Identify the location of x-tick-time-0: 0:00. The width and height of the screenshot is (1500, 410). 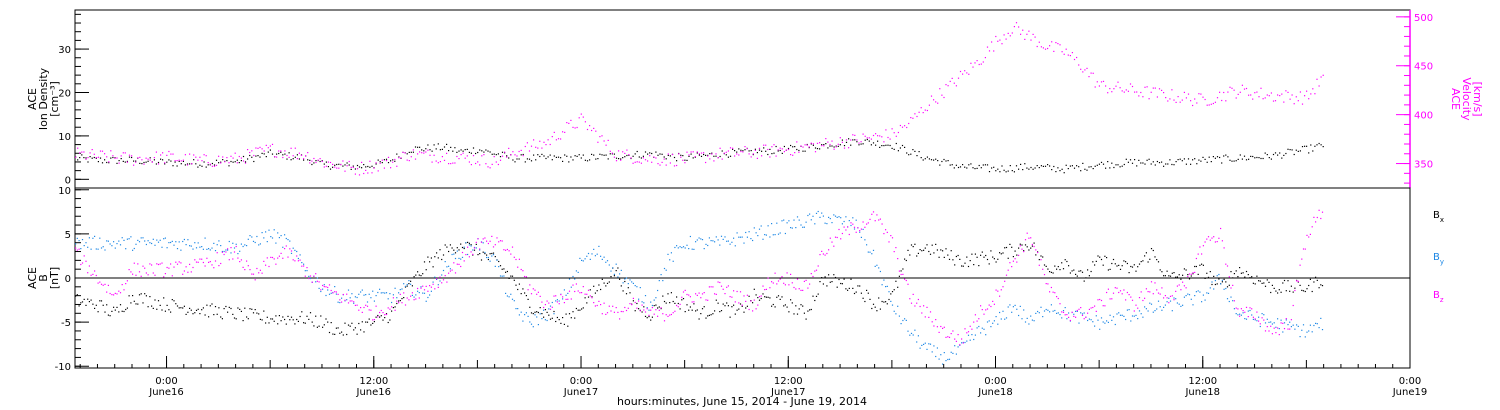
(166, 381).